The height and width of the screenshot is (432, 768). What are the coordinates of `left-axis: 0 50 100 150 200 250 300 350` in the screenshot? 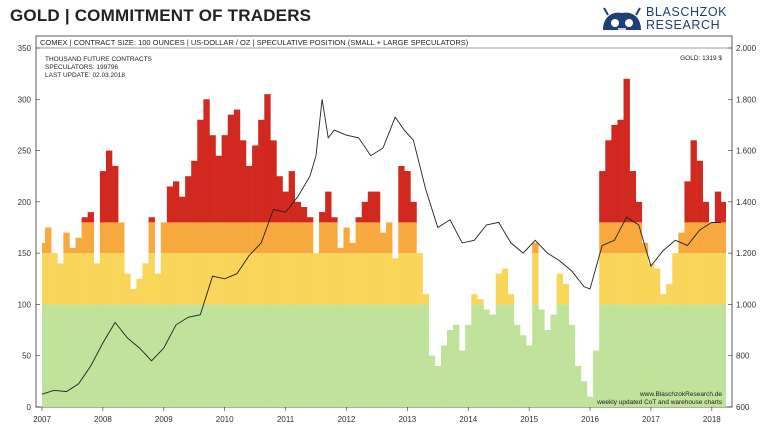 It's located at (29, 228).